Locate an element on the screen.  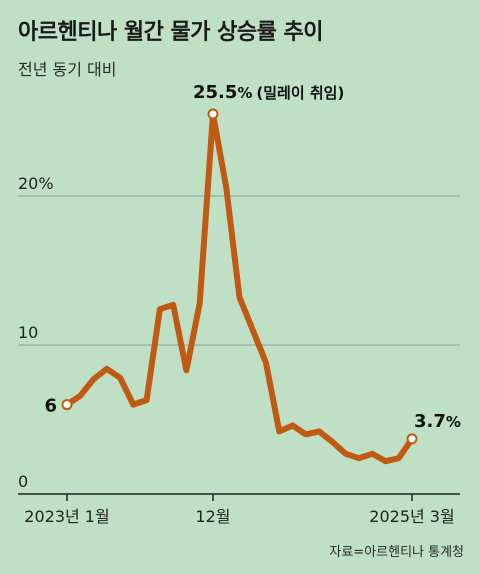
chart-title: 아르헨티나 월간 물가 상승률 추이 is located at coordinates (171, 32).